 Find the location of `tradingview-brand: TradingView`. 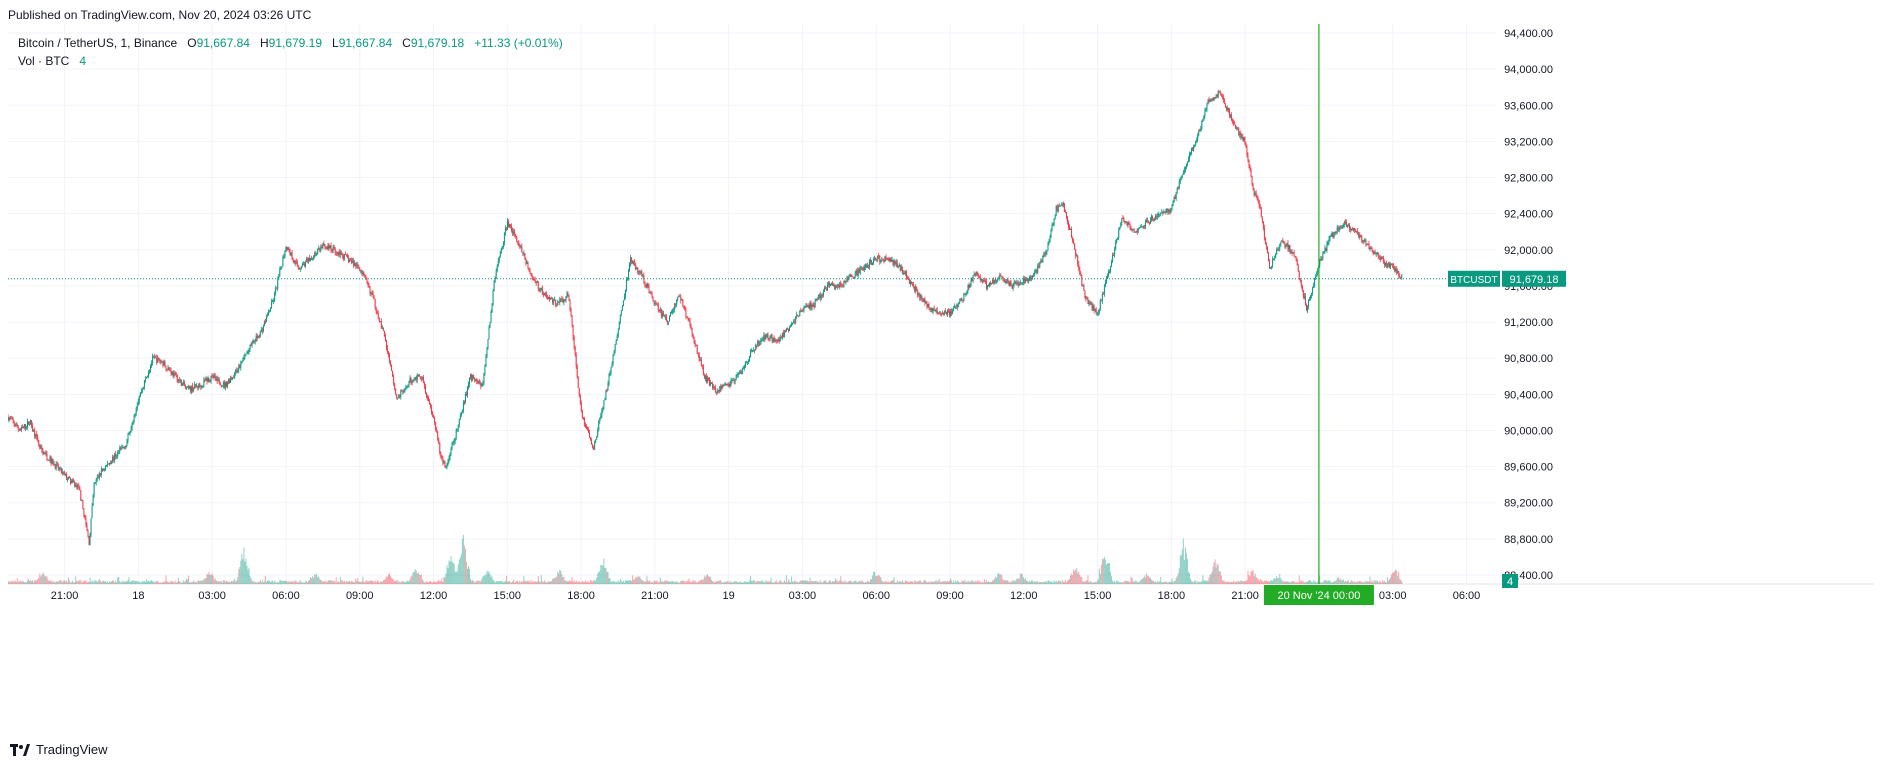

tradingview-brand: TradingView is located at coordinates (59, 749).